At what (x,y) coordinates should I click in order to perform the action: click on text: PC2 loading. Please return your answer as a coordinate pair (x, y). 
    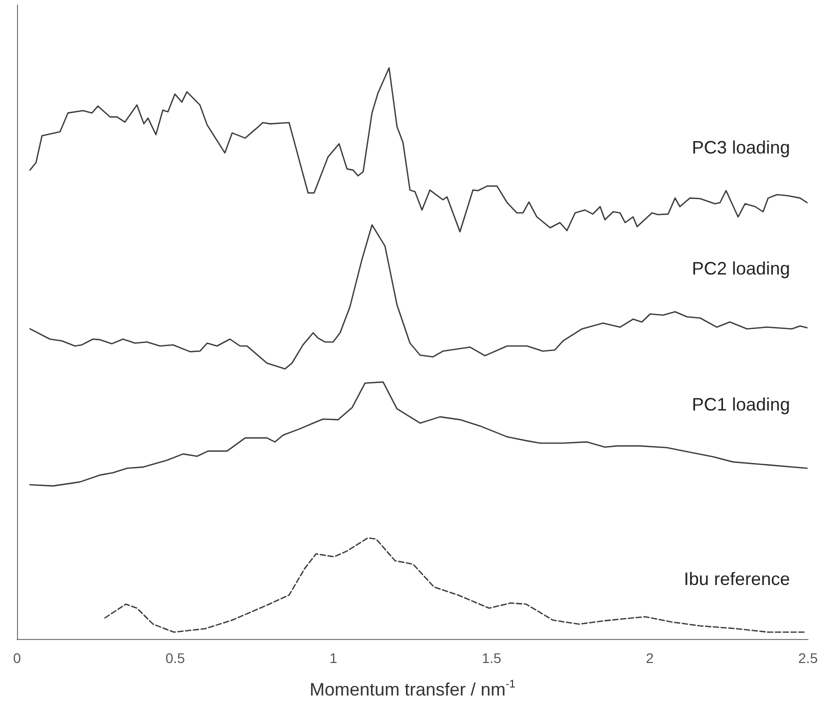
    Looking at the image, I should click on (741, 268).